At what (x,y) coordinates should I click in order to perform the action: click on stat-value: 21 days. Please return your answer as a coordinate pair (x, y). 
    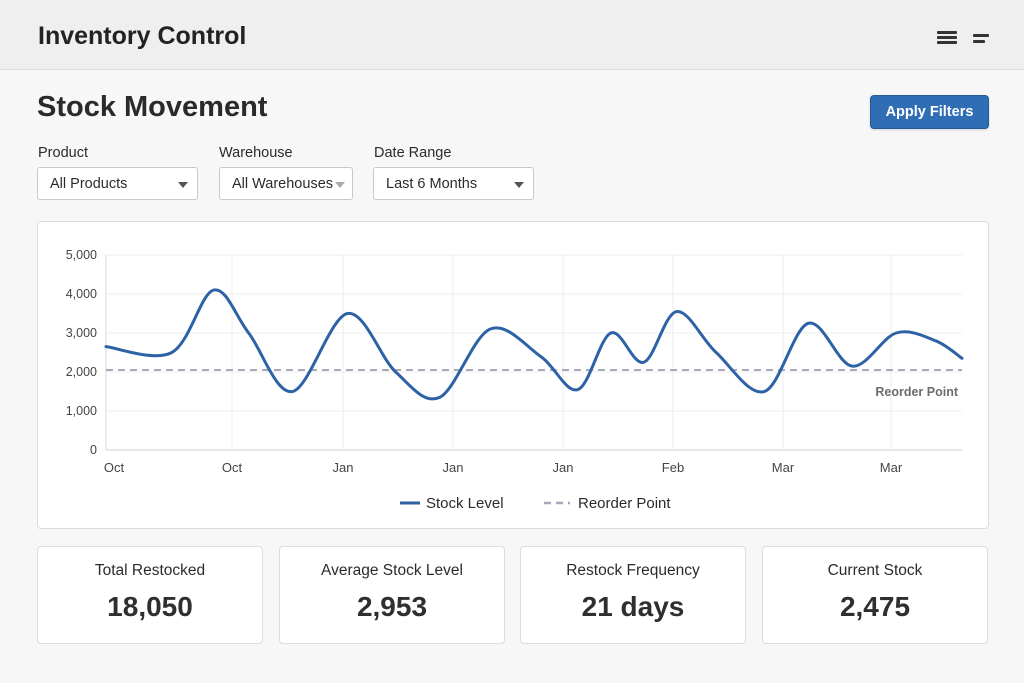
    Looking at the image, I should click on (633, 606).